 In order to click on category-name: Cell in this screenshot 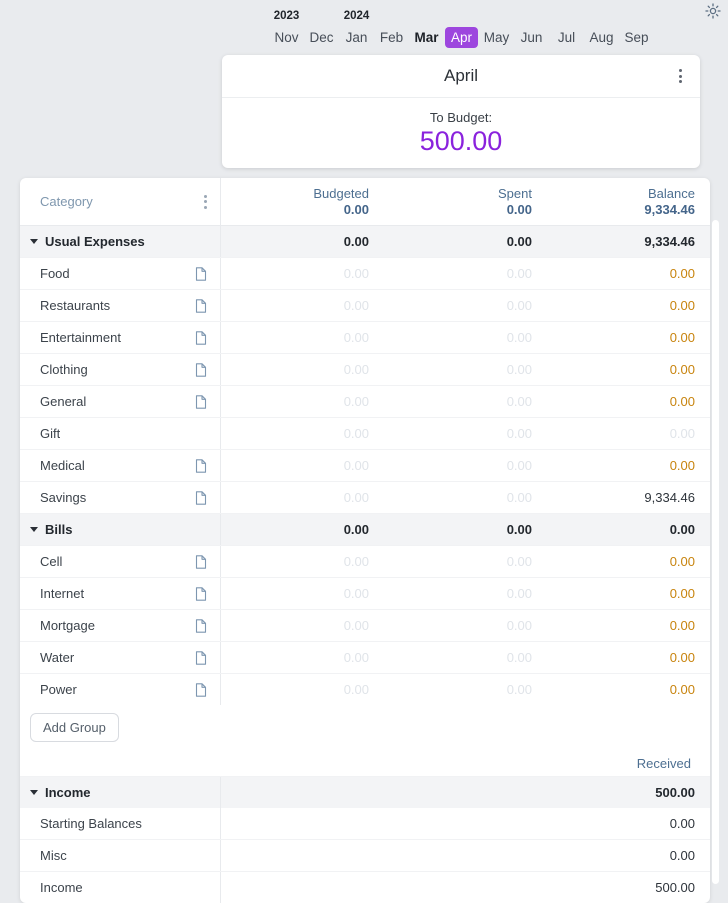, I will do `click(51, 561)`.